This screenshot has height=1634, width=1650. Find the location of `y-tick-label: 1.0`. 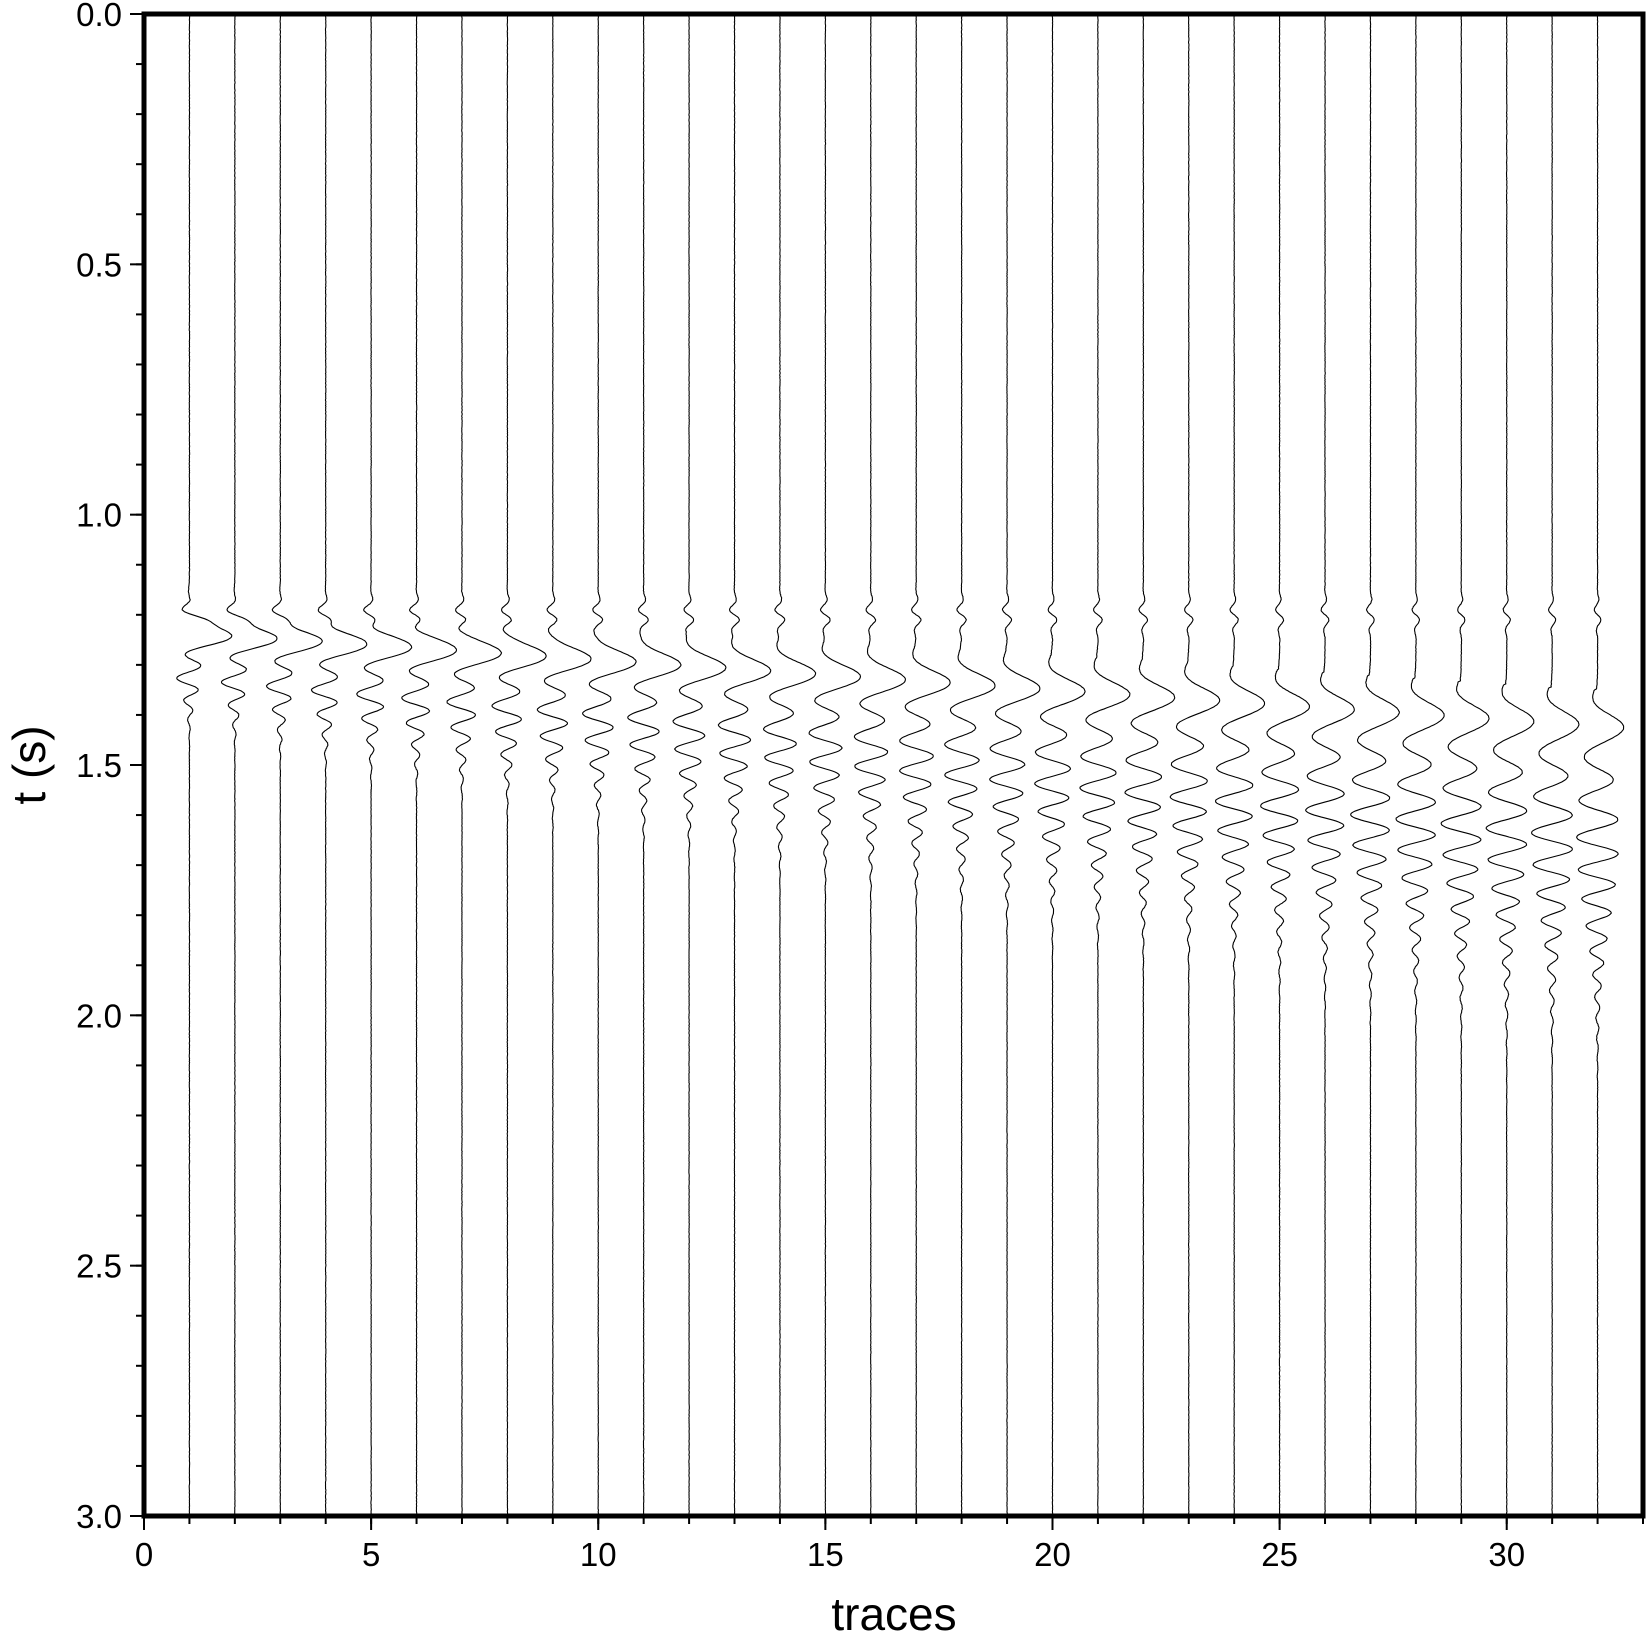

y-tick-label: 1.0 is located at coordinates (99, 515).